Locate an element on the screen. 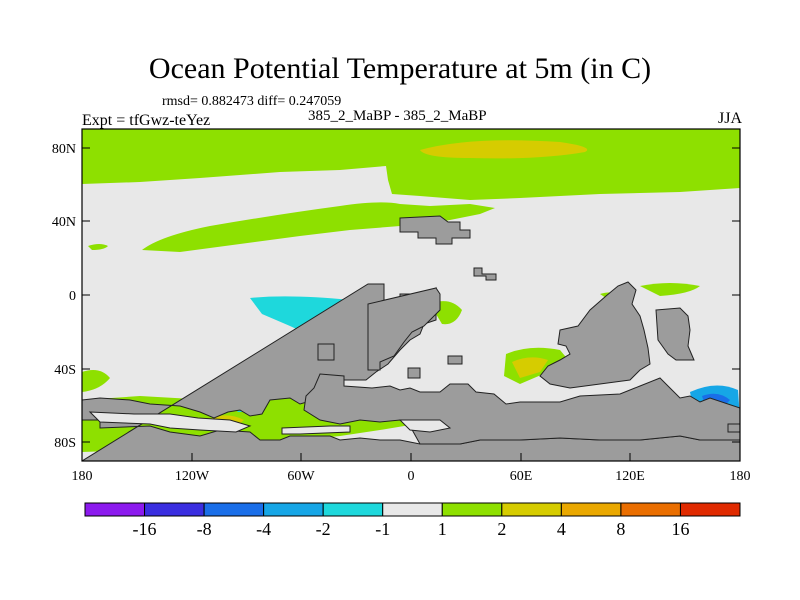  lat-labels: 80N 40N 0 40S 80S is located at coordinates (64, 296).